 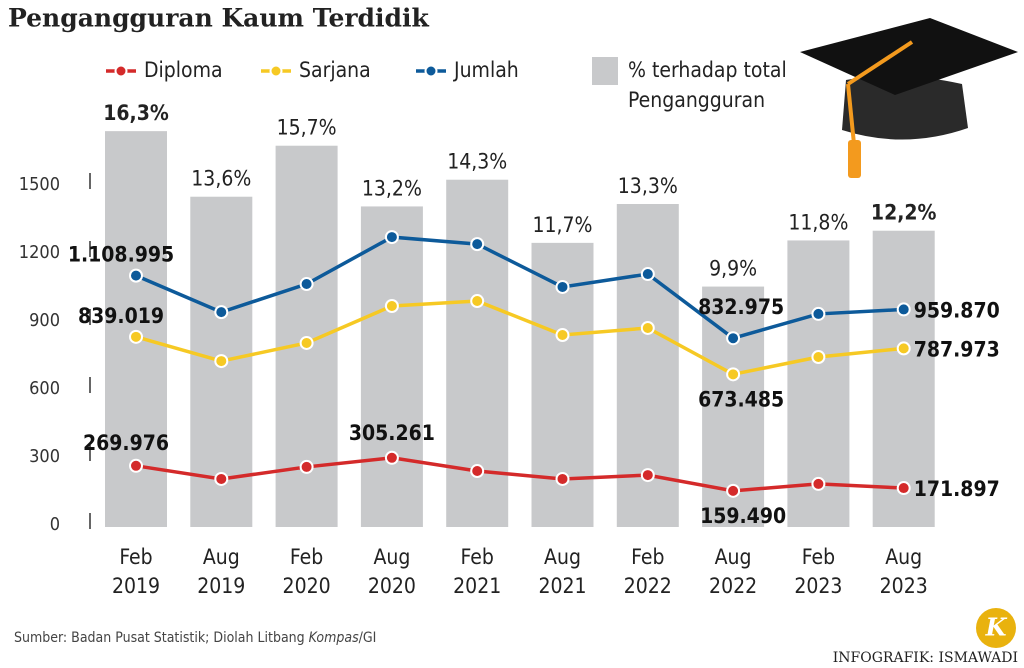 I want to click on point-label: 159.490, so click(x=743, y=516).